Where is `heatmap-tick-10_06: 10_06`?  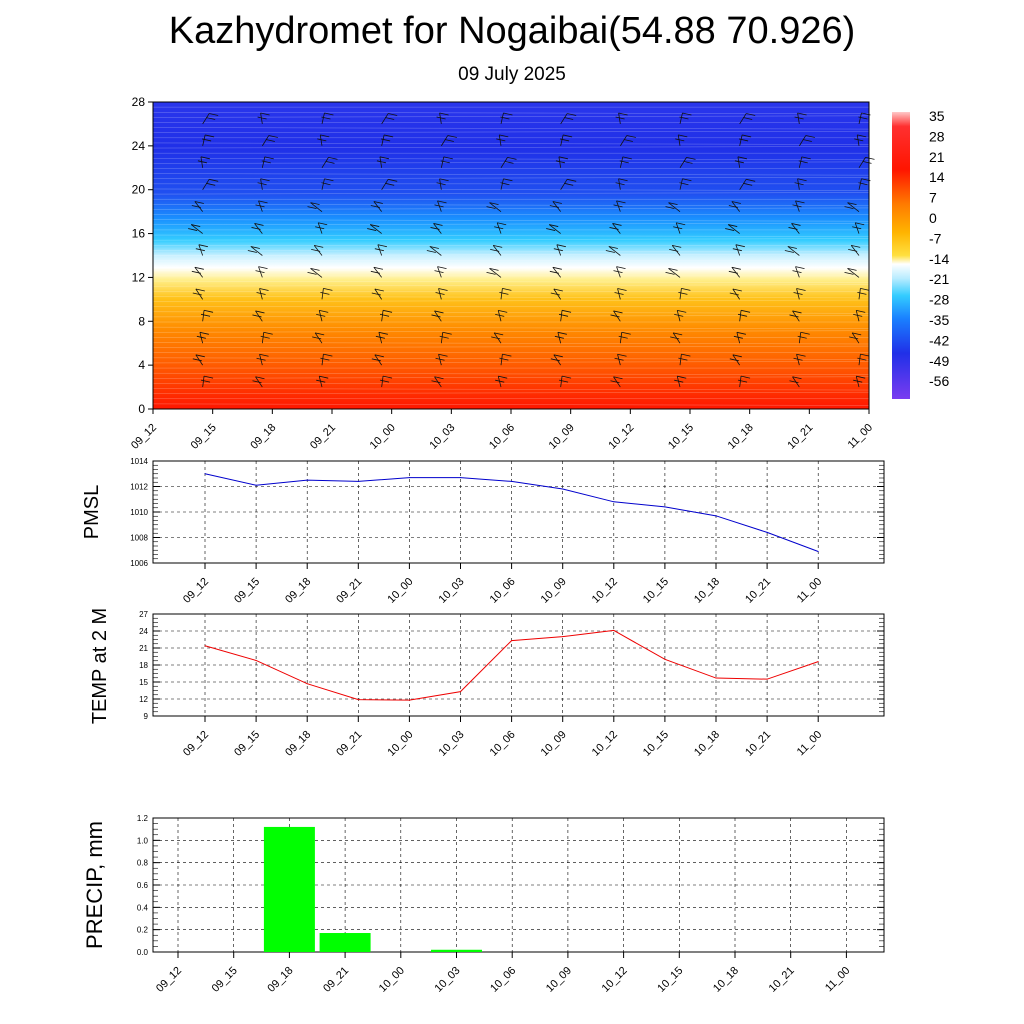
heatmap-tick-10_06: 10_06 is located at coordinates (502, 437).